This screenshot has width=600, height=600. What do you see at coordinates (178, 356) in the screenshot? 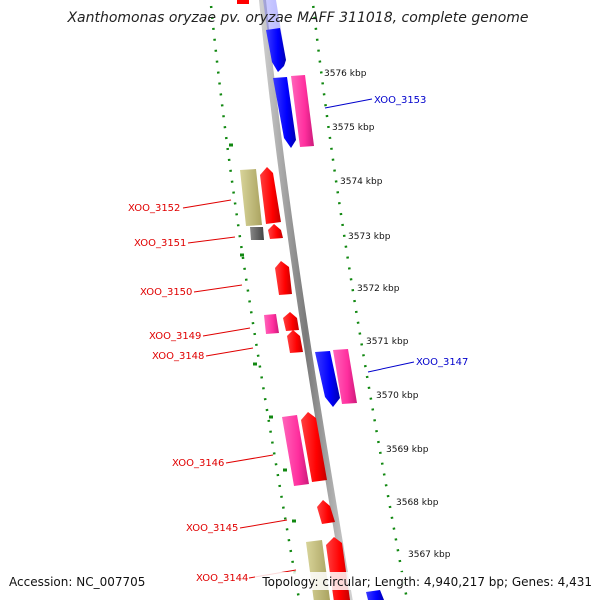
I see `gene-label-xoo-3148: XOO_3148` at bounding box center [178, 356].